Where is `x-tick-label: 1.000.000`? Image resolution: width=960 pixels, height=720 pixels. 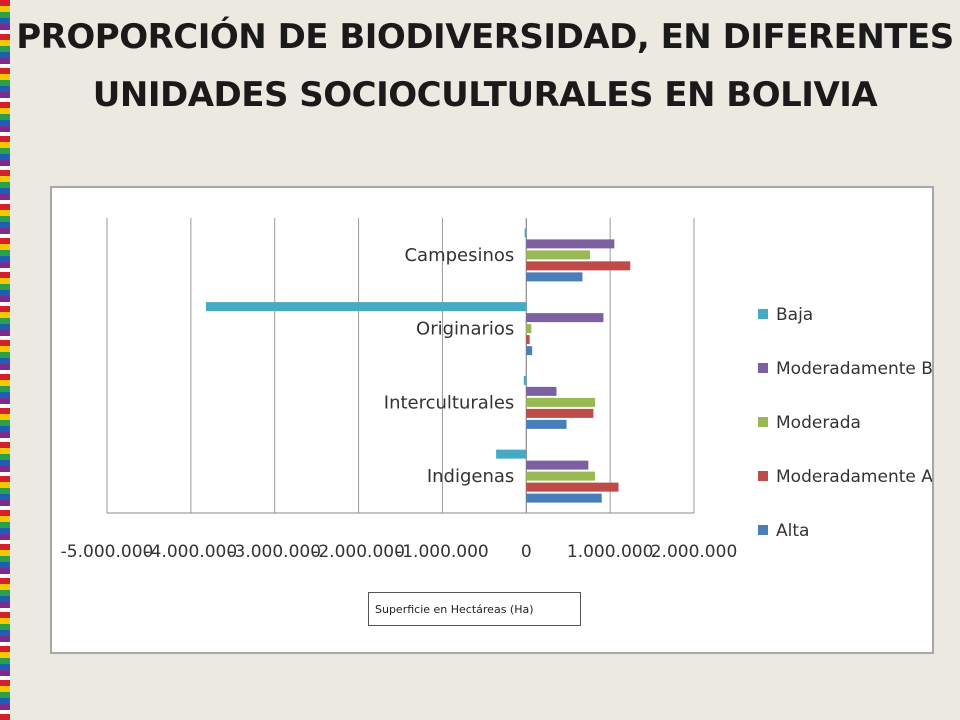
x-tick-label: 1.000.000 is located at coordinates (610, 552).